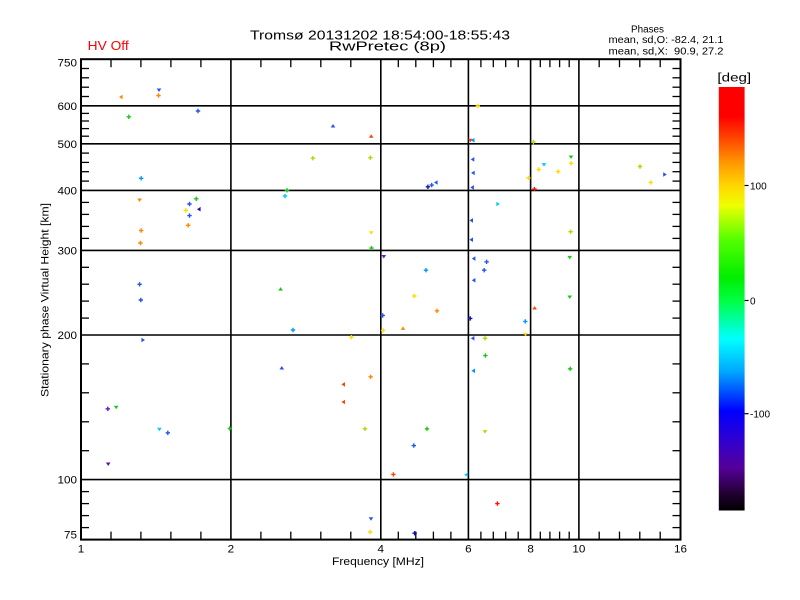 The image size is (800, 600). I want to click on svg-text: 2, so click(231, 550).